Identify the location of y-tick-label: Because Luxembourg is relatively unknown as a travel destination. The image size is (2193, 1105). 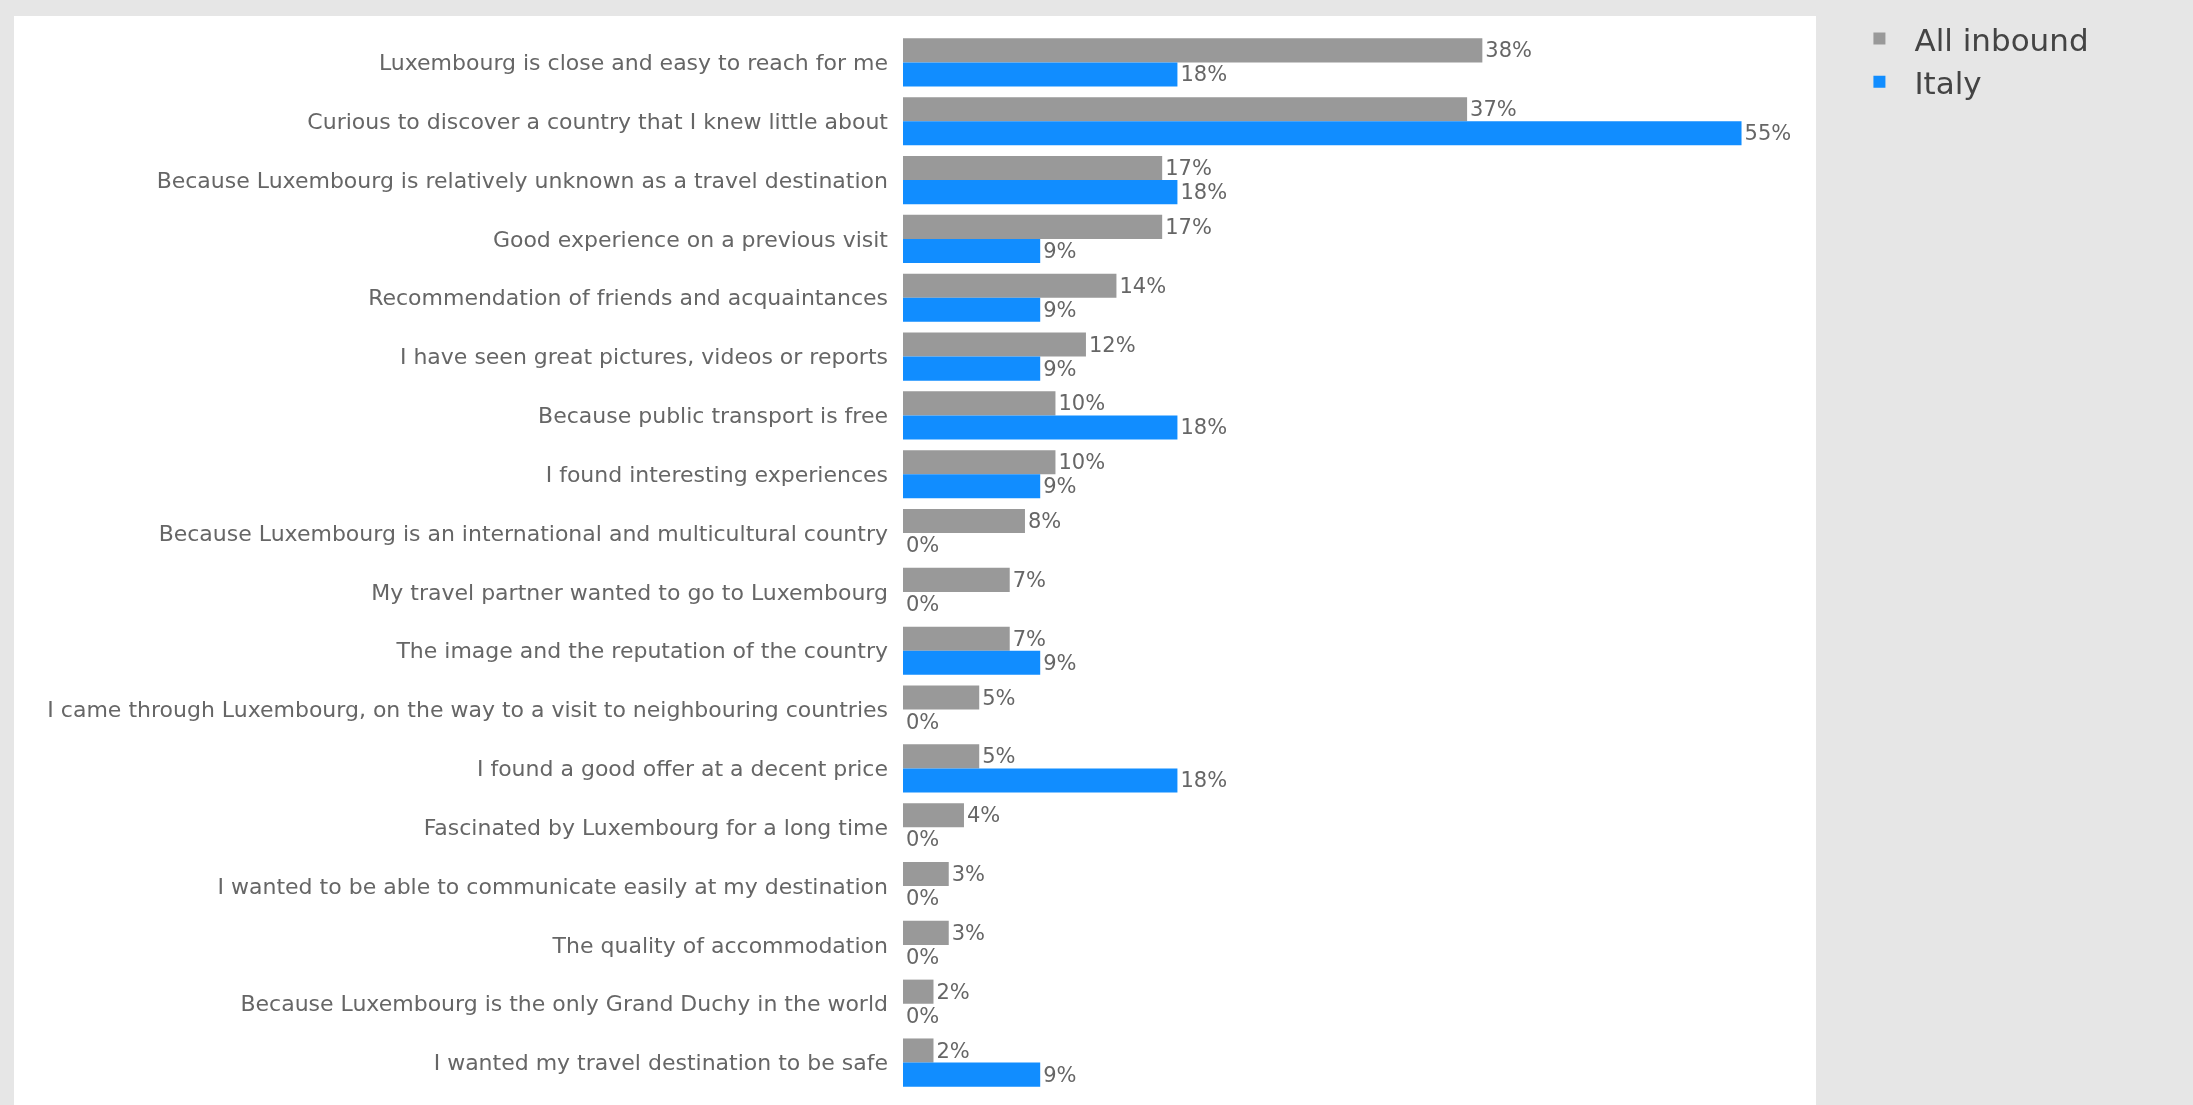
(522, 180).